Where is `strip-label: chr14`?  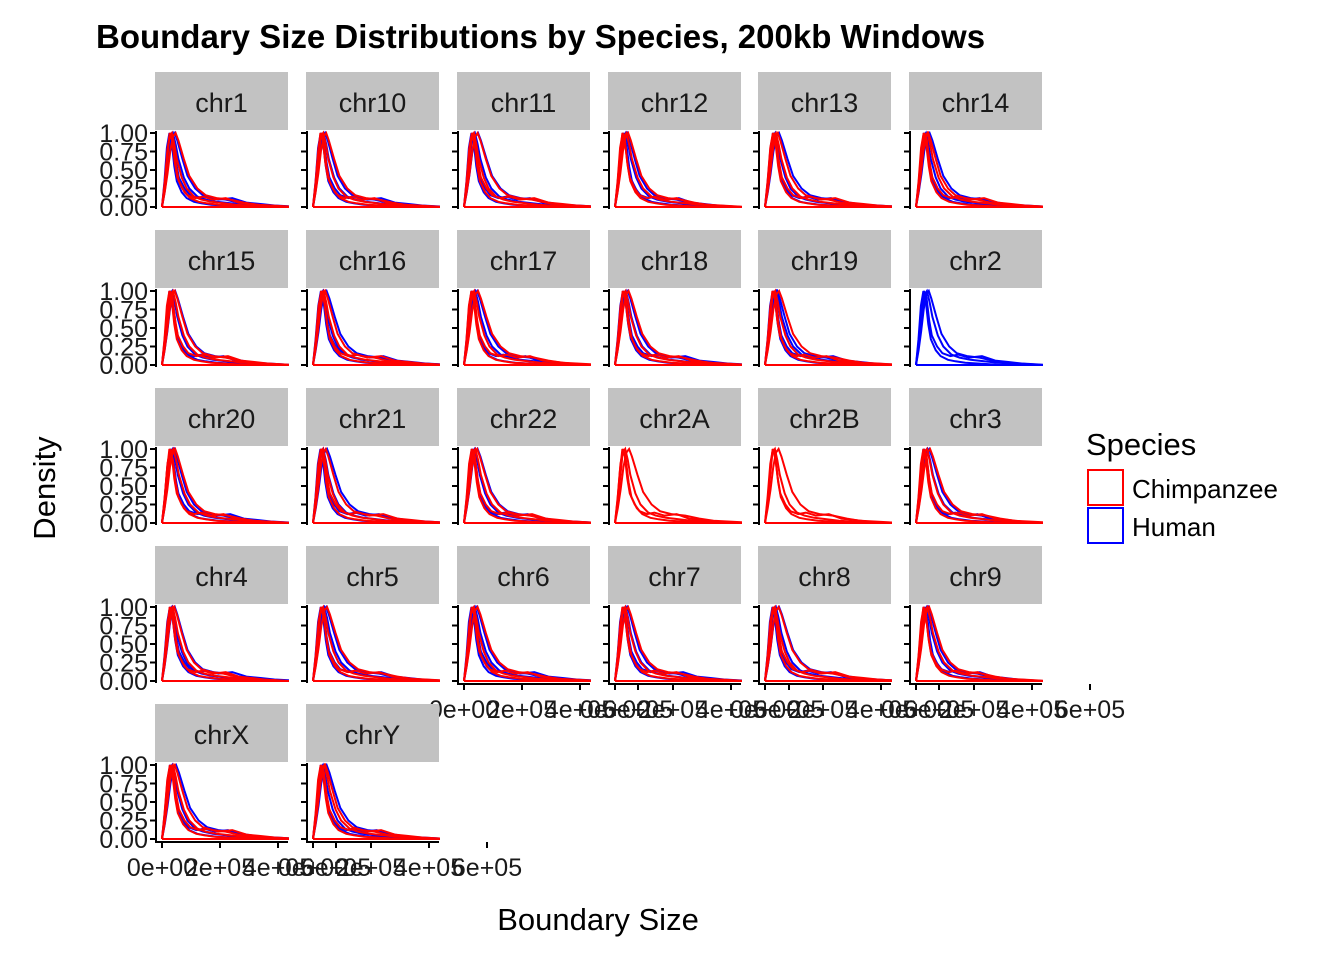
strip-label: chr14 is located at coordinates (976, 103).